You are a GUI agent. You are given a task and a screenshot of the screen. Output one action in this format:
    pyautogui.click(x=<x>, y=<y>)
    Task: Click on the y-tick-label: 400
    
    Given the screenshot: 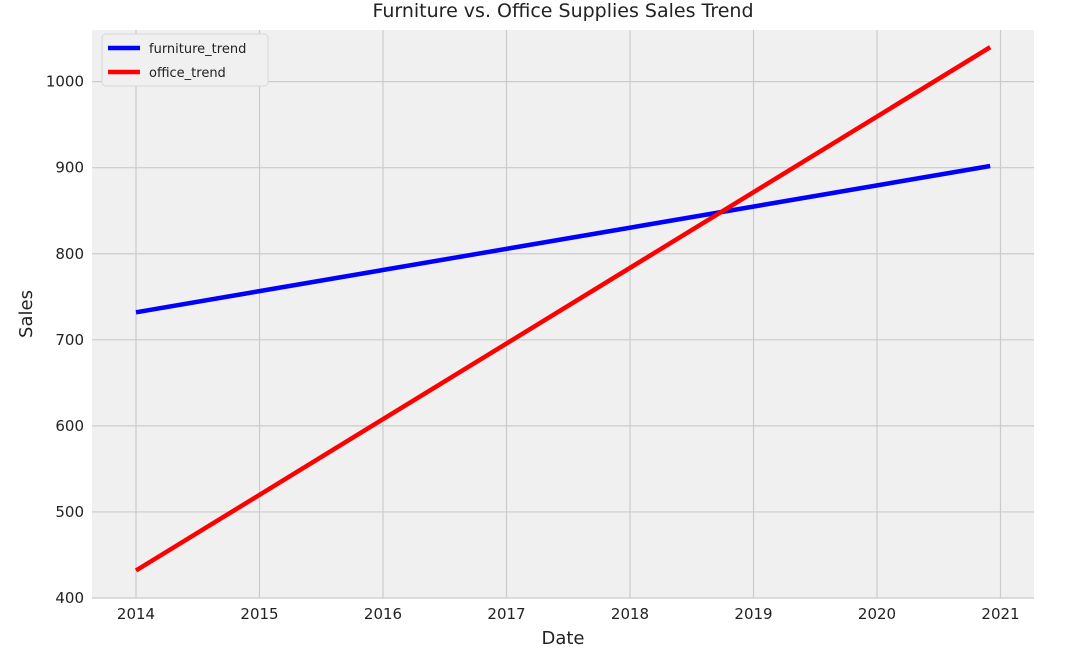 What is the action you would take?
    pyautogui.click(x=69, y=598)
    